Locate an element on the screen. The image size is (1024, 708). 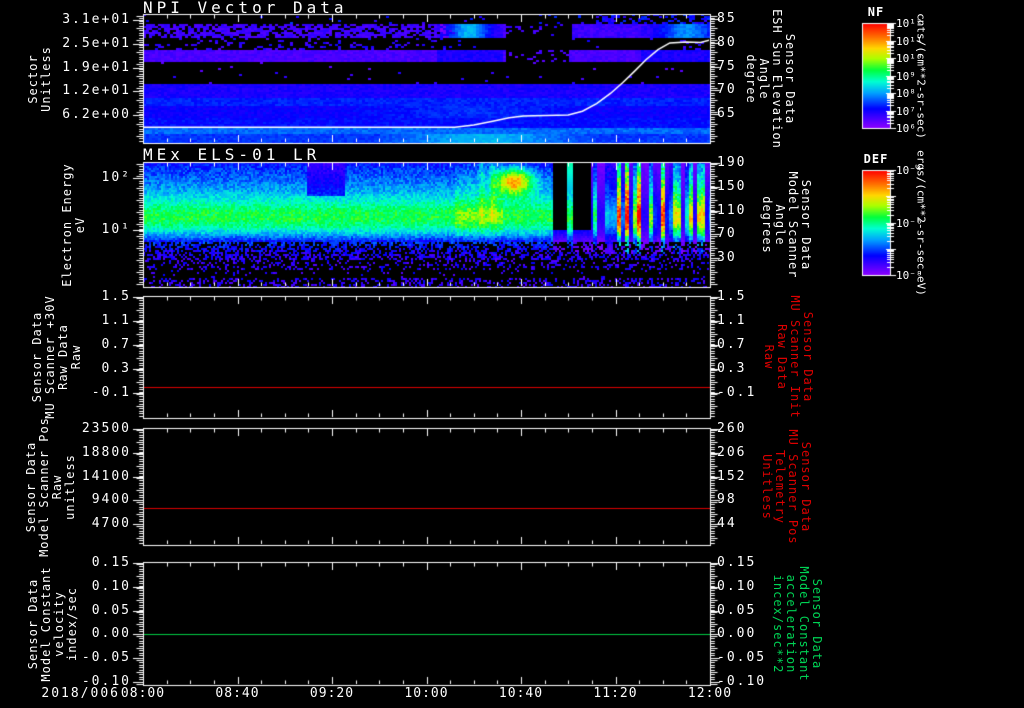
p3-right-tick-1: 1.1 is located at coordinates (732, 321).